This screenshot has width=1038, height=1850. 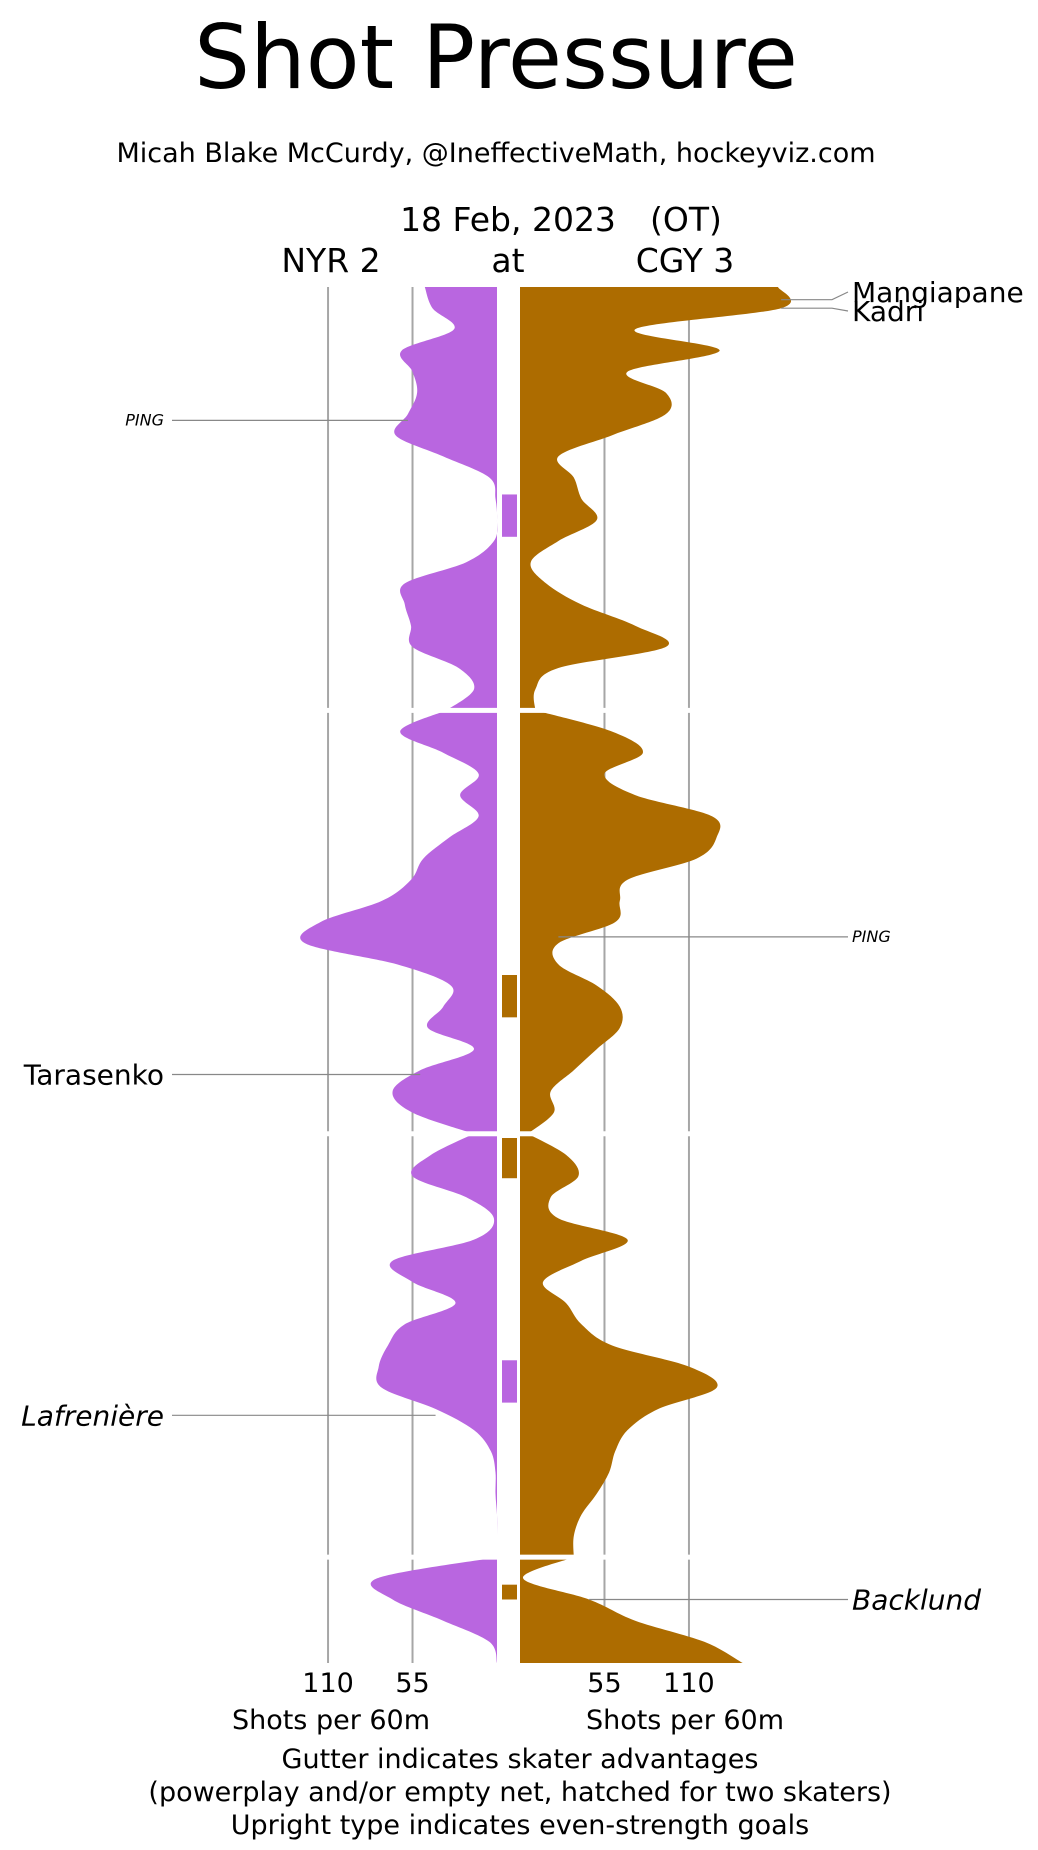 What do you see at coordinates (689, 1683) in the screenshot?
I see `home-x-tick-label: 110` at bounding box center [689, 1683].